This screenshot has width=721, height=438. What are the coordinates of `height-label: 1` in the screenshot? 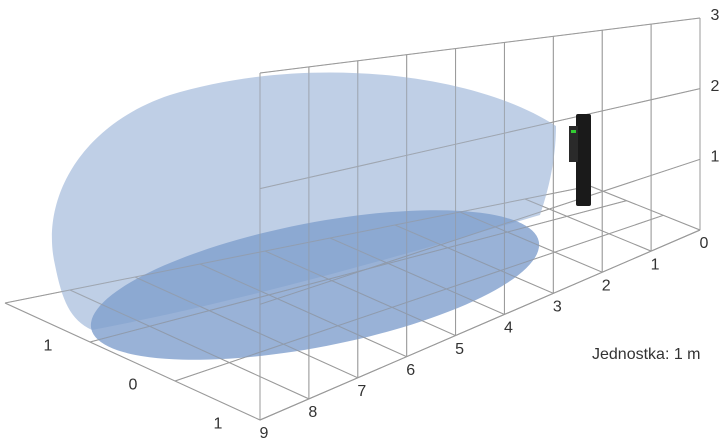 It's located at (715, 157).